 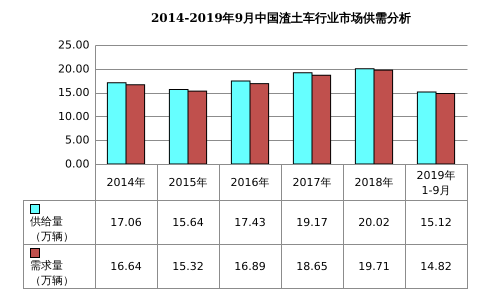 What do you see at coordinates (436, 222) in the screenshot?
I see `data-label: 15.12` at bounding box center [436, 222].